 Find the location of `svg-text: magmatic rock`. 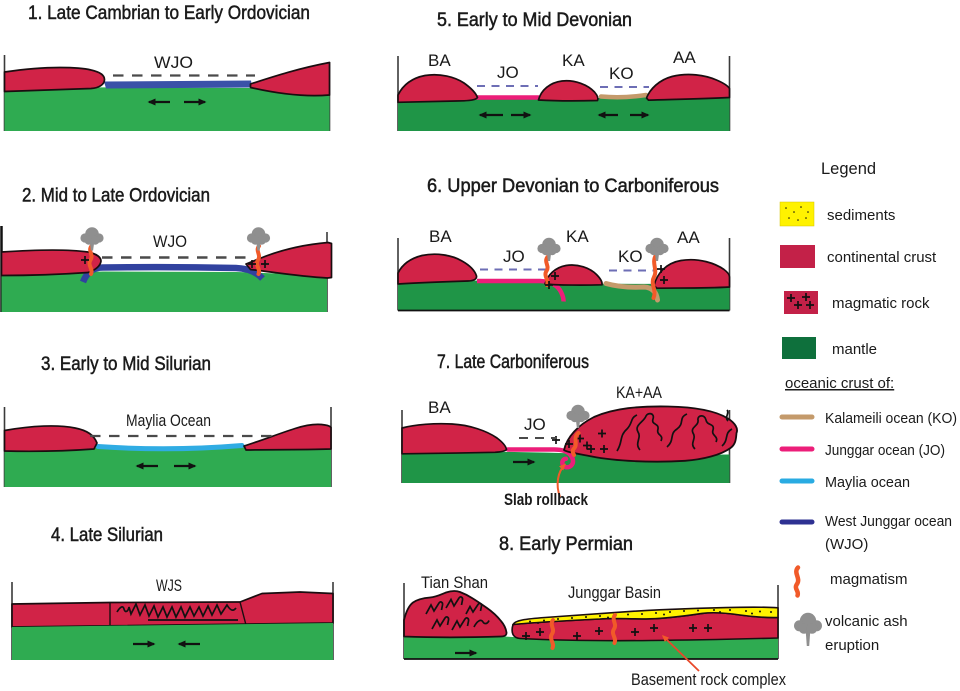

svg-text: magmatic rock is located at coordinates (881, 303).